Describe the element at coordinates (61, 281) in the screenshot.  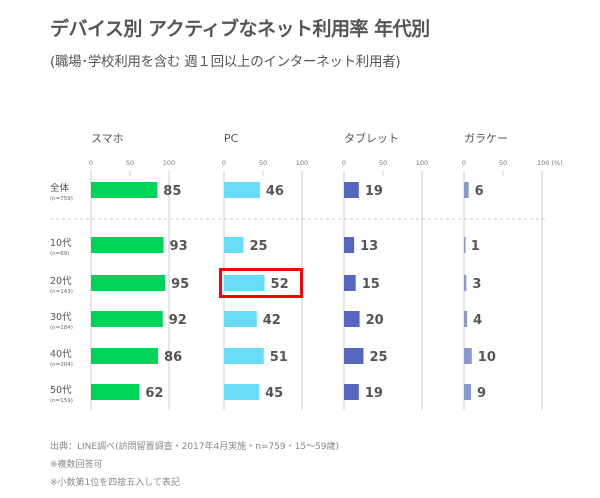
I see `category-label: 20代` at that location.